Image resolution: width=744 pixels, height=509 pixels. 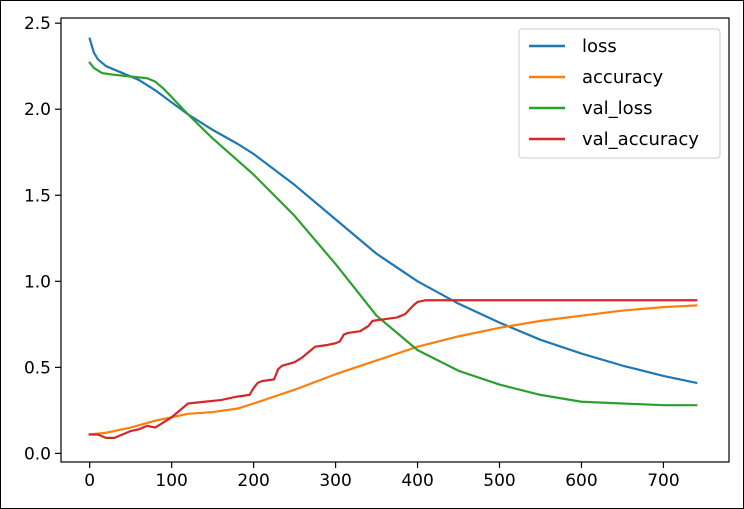 I want to click on y-tick-label: 2.5, so click(x=37, y=24).